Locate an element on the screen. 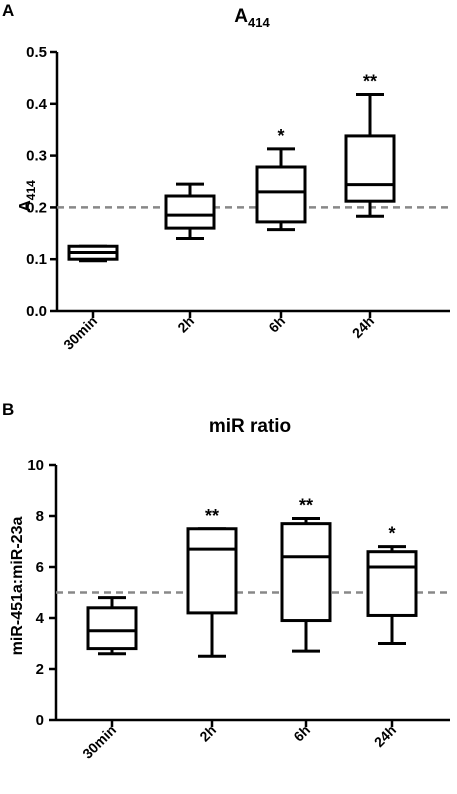 The height and width of the screenshot is (794, 457). panel-a-x-tick-label: 30min is located at coordinates (80, 333).